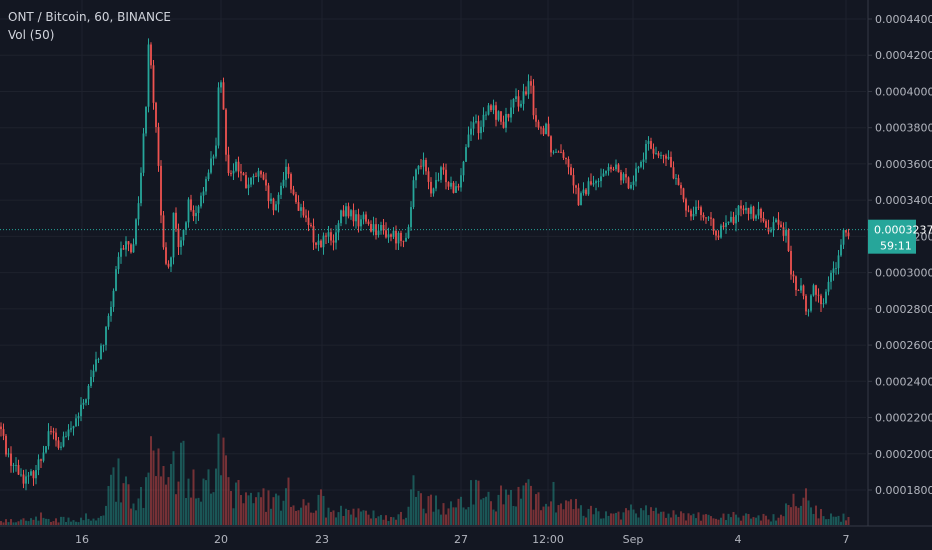 This screenshot has height=550, width=932. Describe the element at coordinates (903, 273) in the screenshot. I see `y-tick-label: 0.0003000` at that location.